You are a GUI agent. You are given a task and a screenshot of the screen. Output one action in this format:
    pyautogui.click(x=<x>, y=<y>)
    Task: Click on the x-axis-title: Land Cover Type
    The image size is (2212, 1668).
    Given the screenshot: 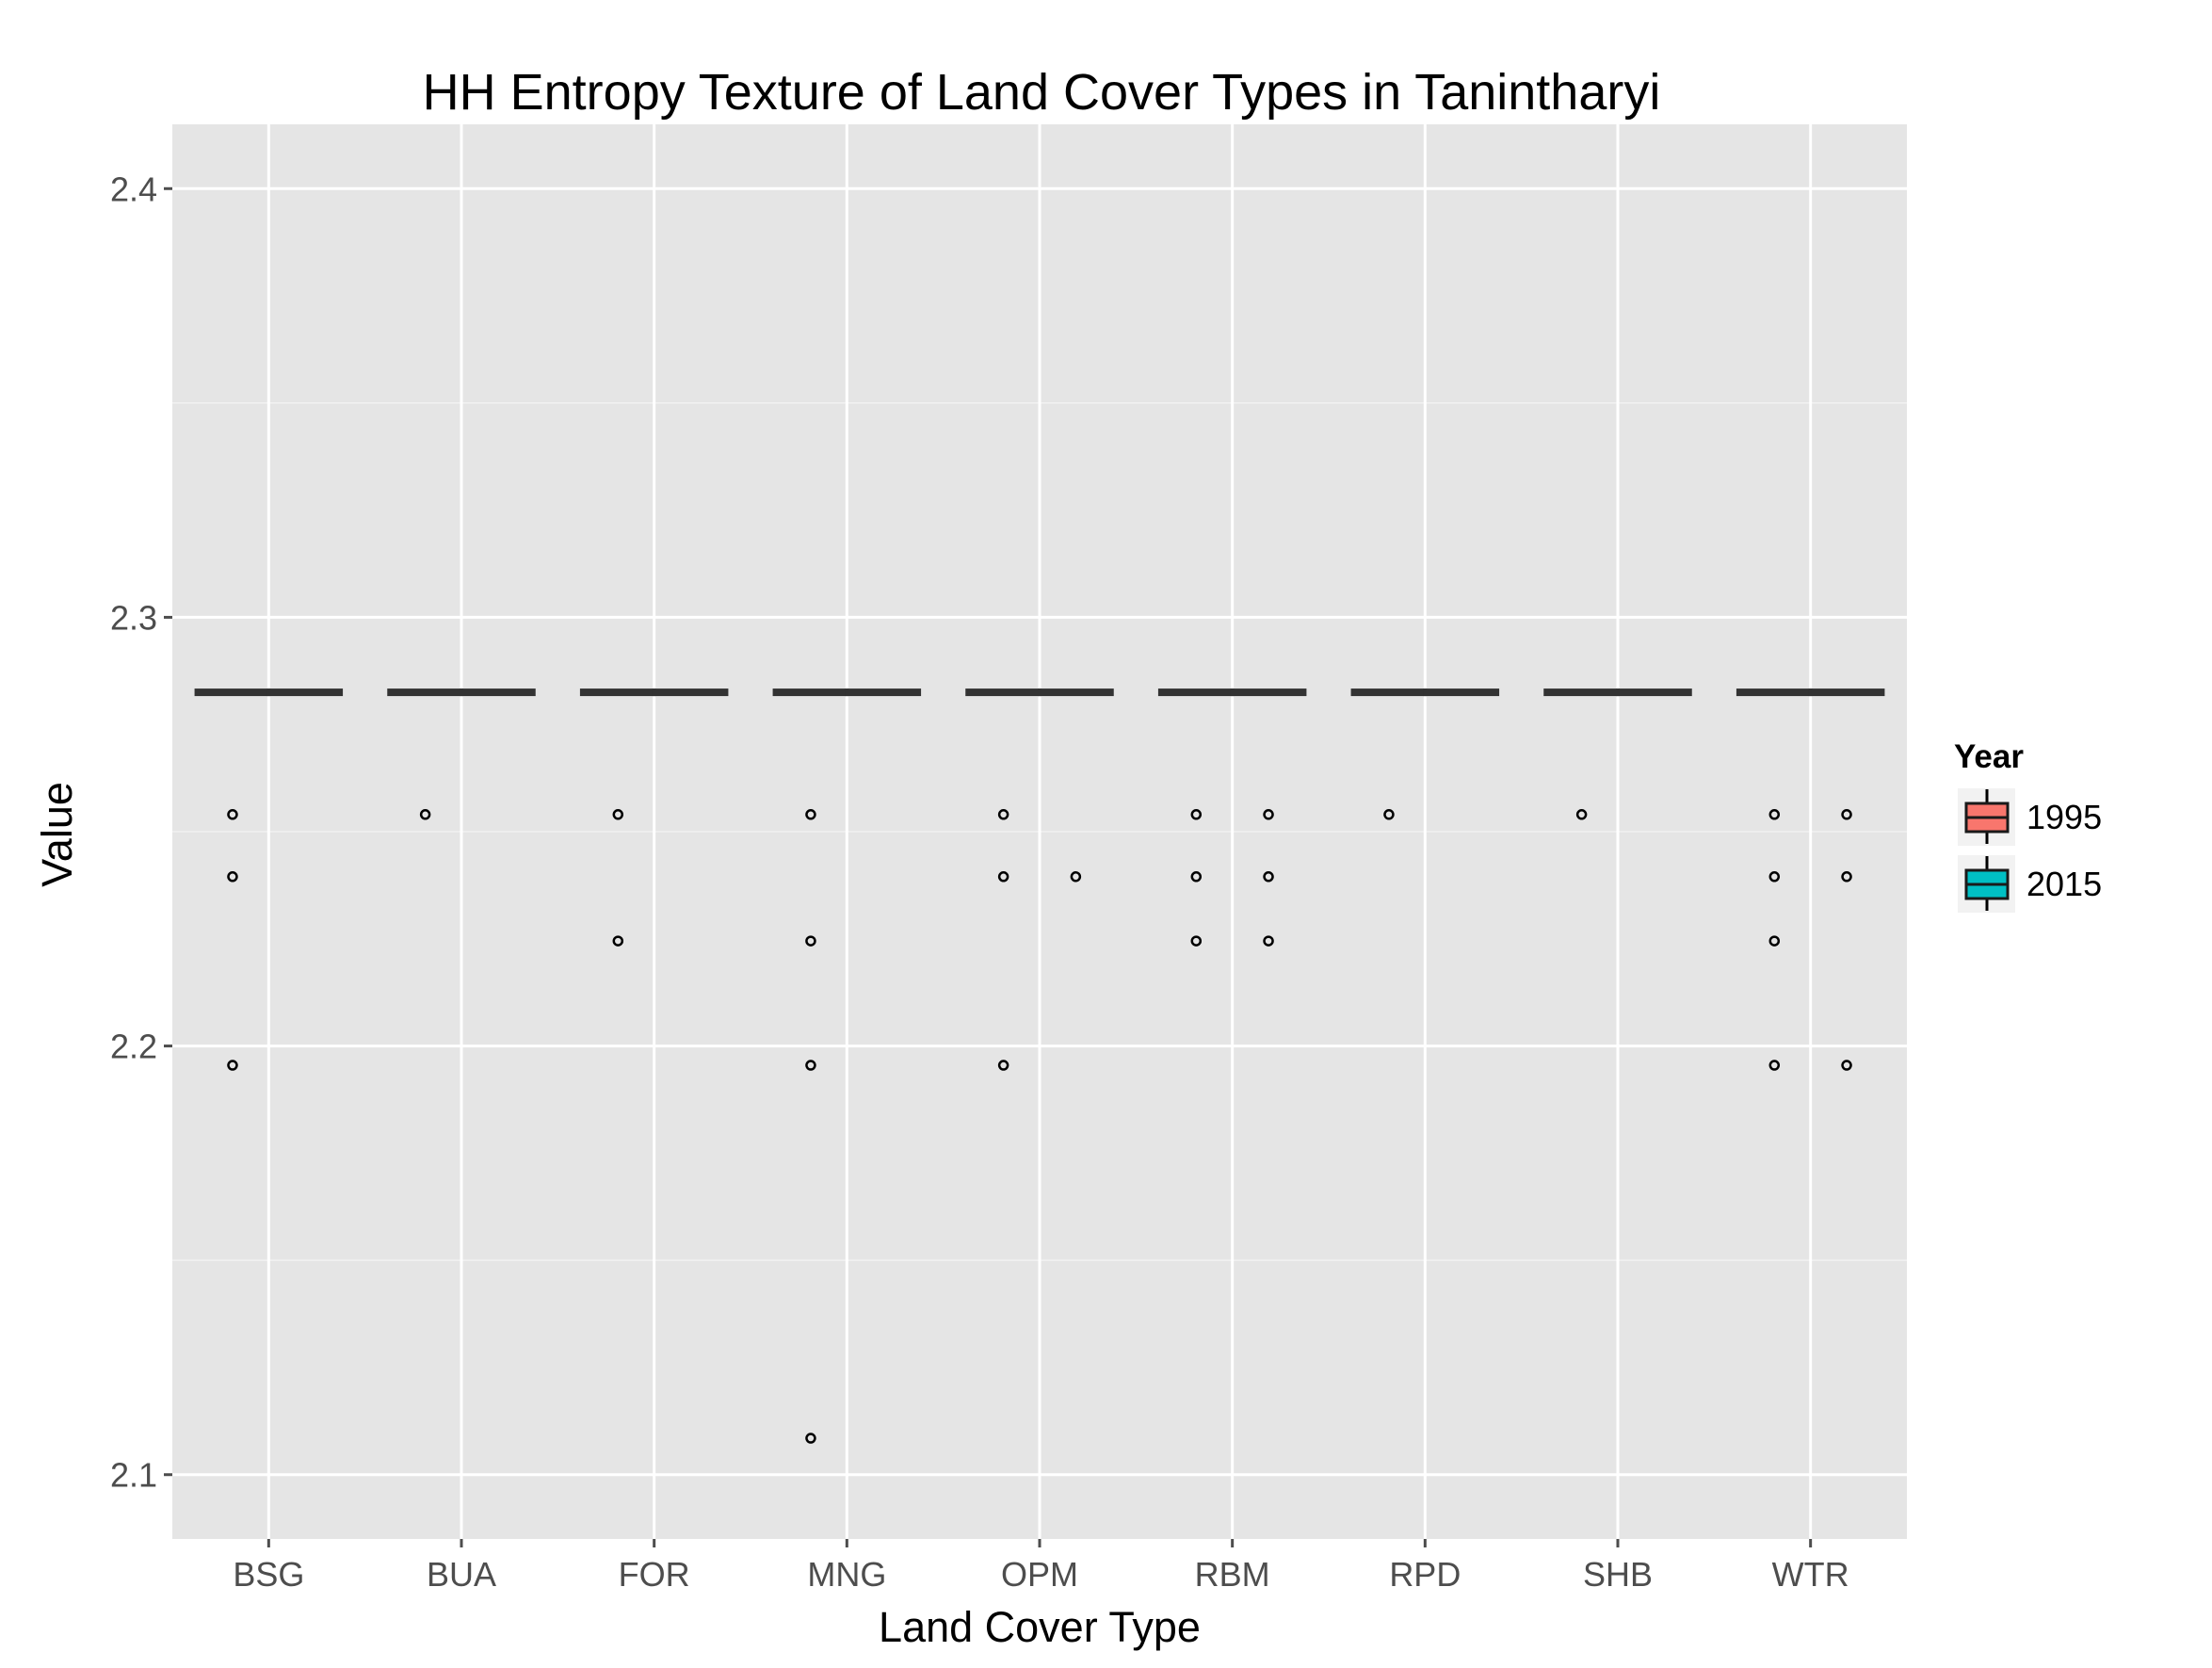 What is the action you would take?
    pyautogui.click(x=1040, y=1627)
    